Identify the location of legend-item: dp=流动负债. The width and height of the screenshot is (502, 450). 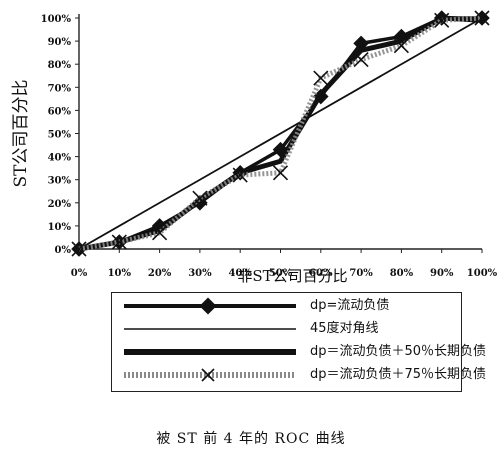
(286, 306).